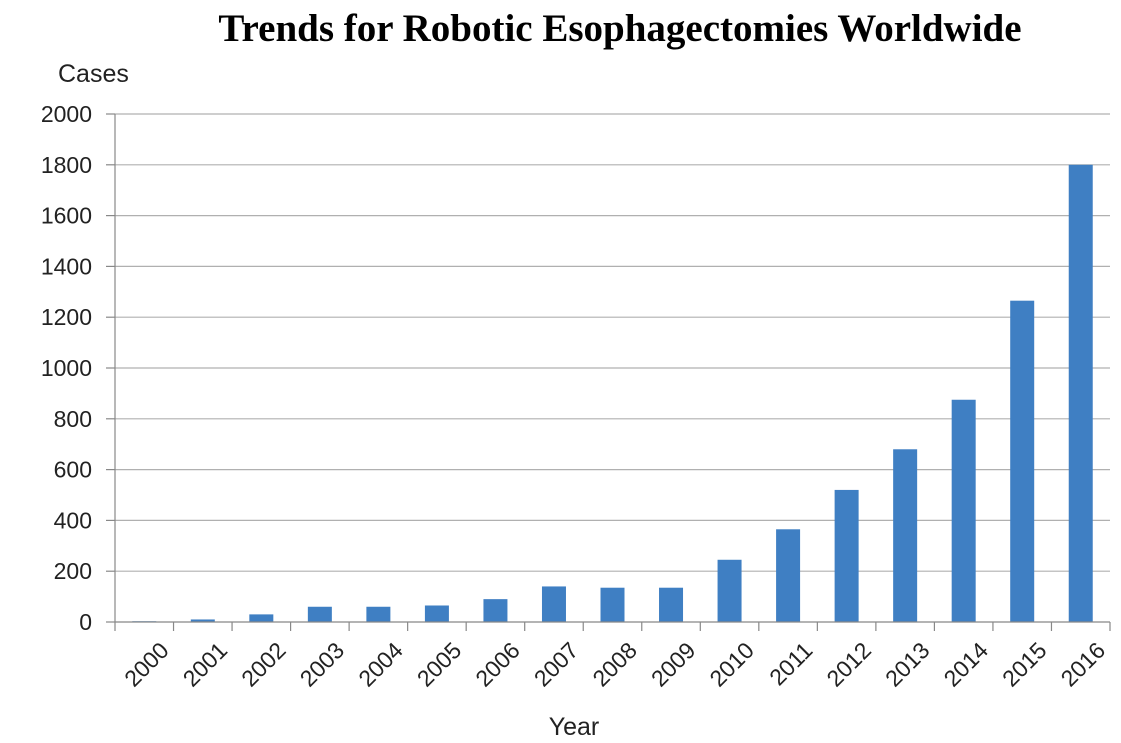 The height and width of the screenshot is (743, 1121). I want to click on x-tick-label: 2016, so click(1083, 664).